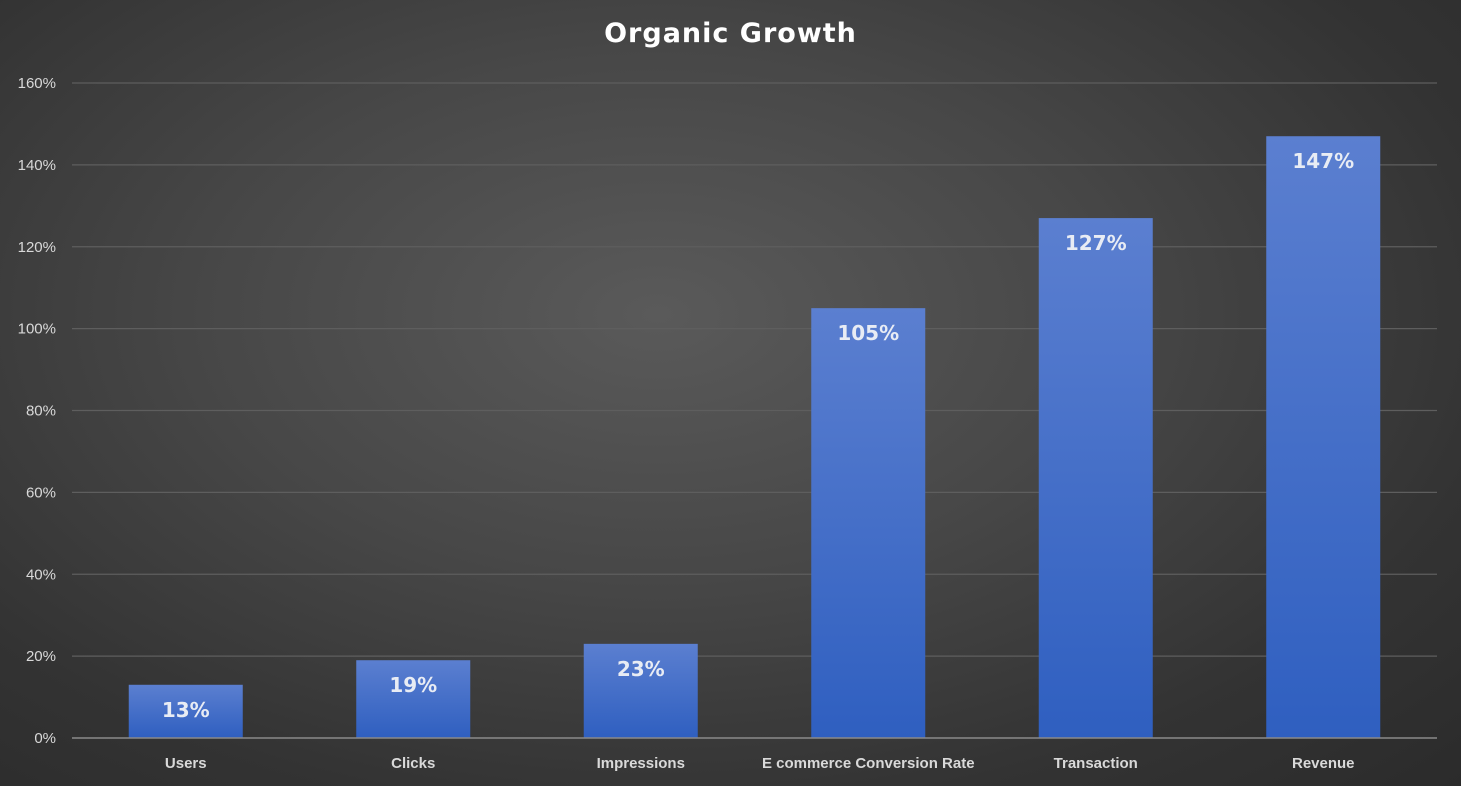  What do you see at coordinates (641, 763) in the screenshot?
I see `x-tick-label: Impressions` at bounding box center [641, 763].